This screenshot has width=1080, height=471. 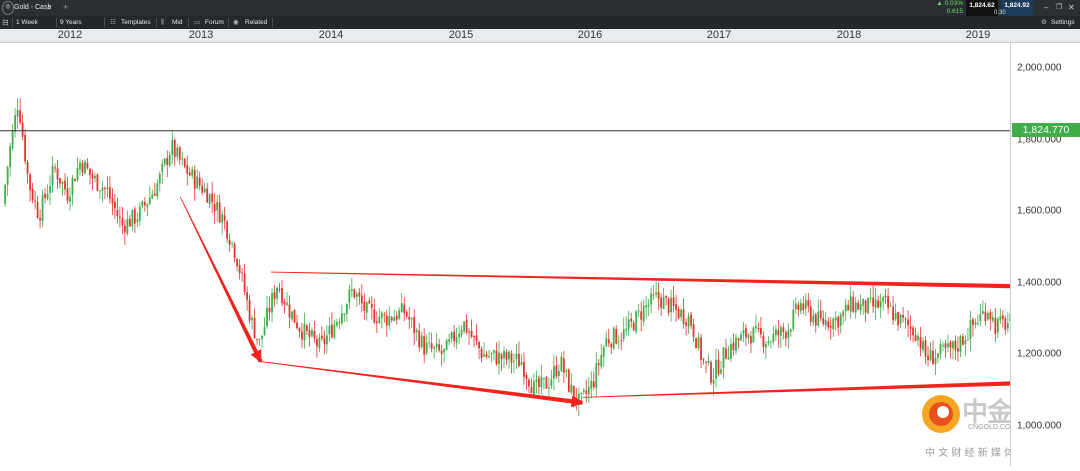 What do you see at coordinates (177, 22) in the screenshot?
I see `mid-button: Mid` at bounding box center [177, 22].